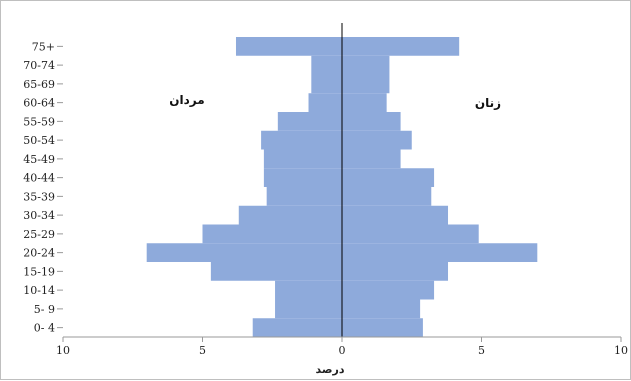 This screenshot has width=631, height=381. What do you see at coordinates (39, 121) in the screenshot?
I see `y-tick-label: 55-59` at bounding box center [39, 121].